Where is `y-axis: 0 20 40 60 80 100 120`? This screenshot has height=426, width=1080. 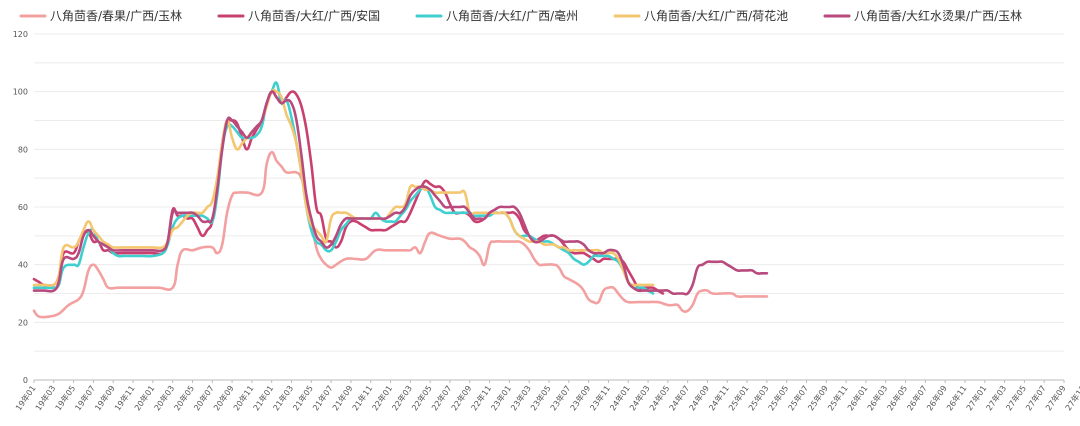
y-axis: 0 20 40 60 80 100 120 is located at coordinates (20, 207).